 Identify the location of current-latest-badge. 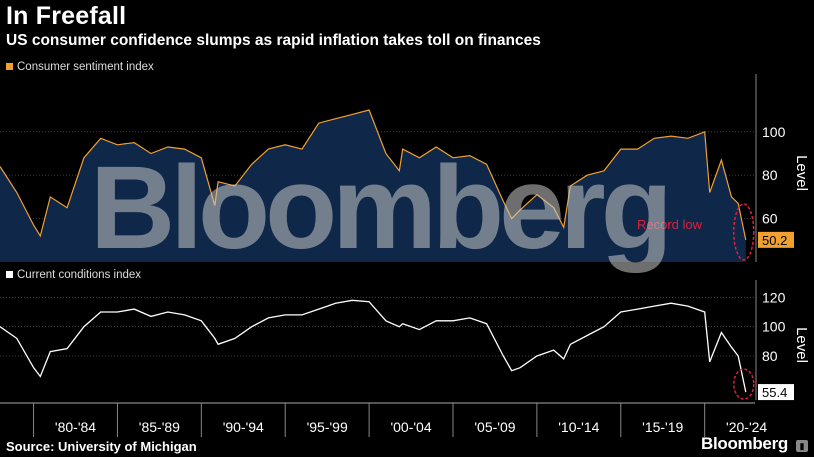
(776, 392).